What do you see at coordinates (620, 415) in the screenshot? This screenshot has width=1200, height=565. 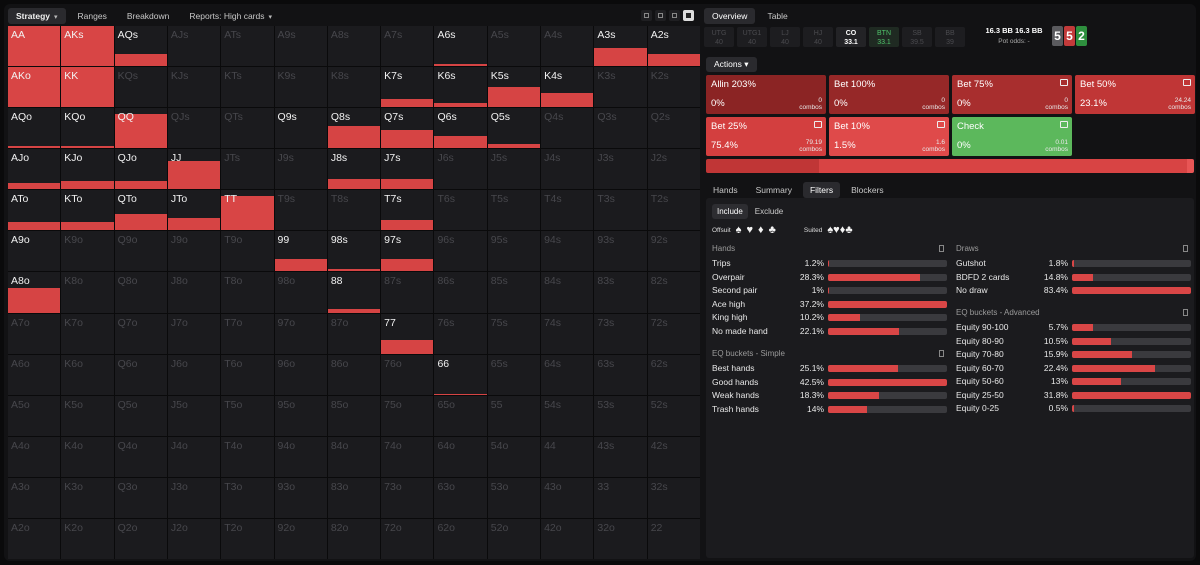 I see `hand-cell-53s: 53s` at bounding box center [620, 415].